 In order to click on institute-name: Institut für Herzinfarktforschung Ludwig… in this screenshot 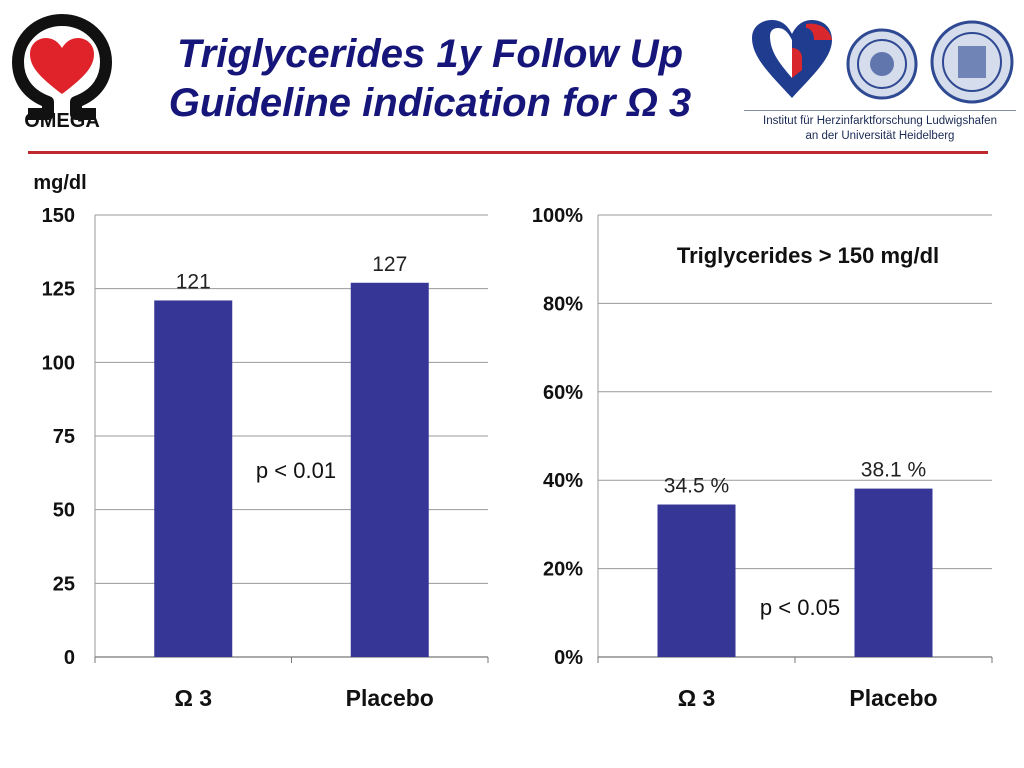, I will do `click(880, 129)`.